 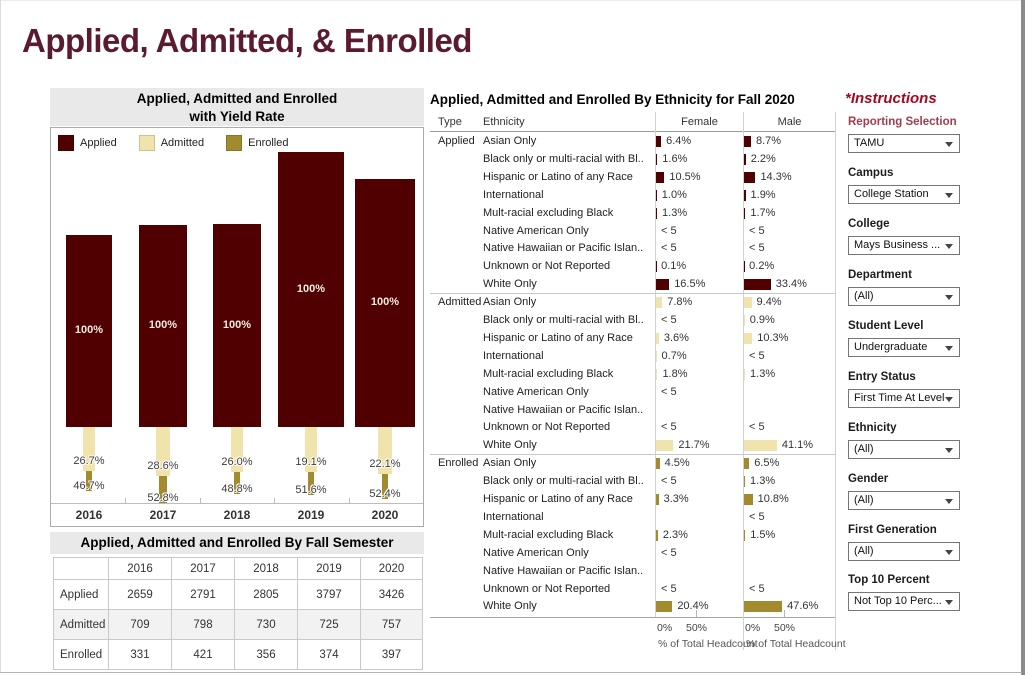 I want to click on admitted-bar-2020, so click(x=385, y=449).